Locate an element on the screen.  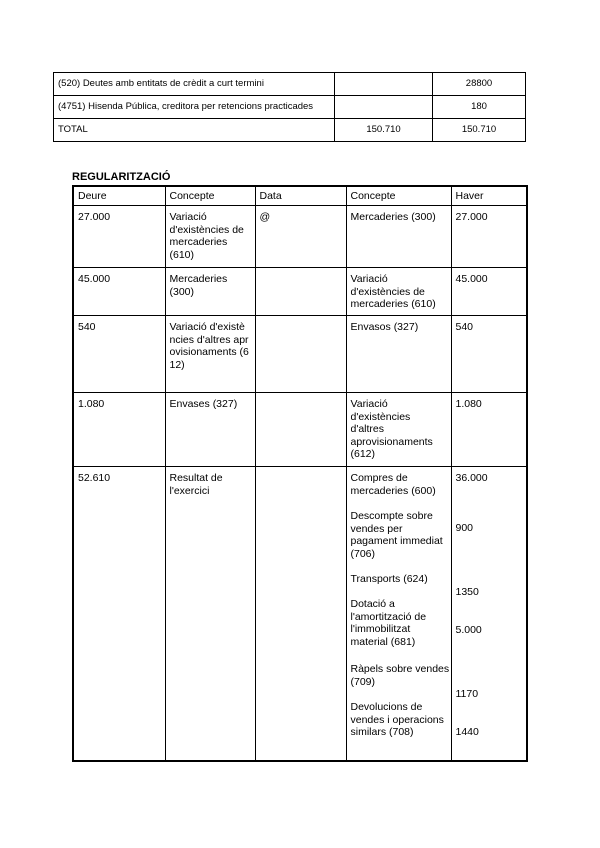
total-row: TOTAL 150.710 150.710 is located at coordinates (289, 130).